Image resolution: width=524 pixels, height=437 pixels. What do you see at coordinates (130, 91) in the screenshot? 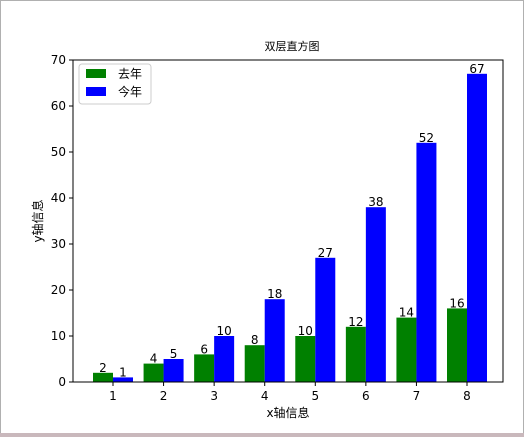
I see `legend-label-this-year: 今年` at bounding box center [130, 91].